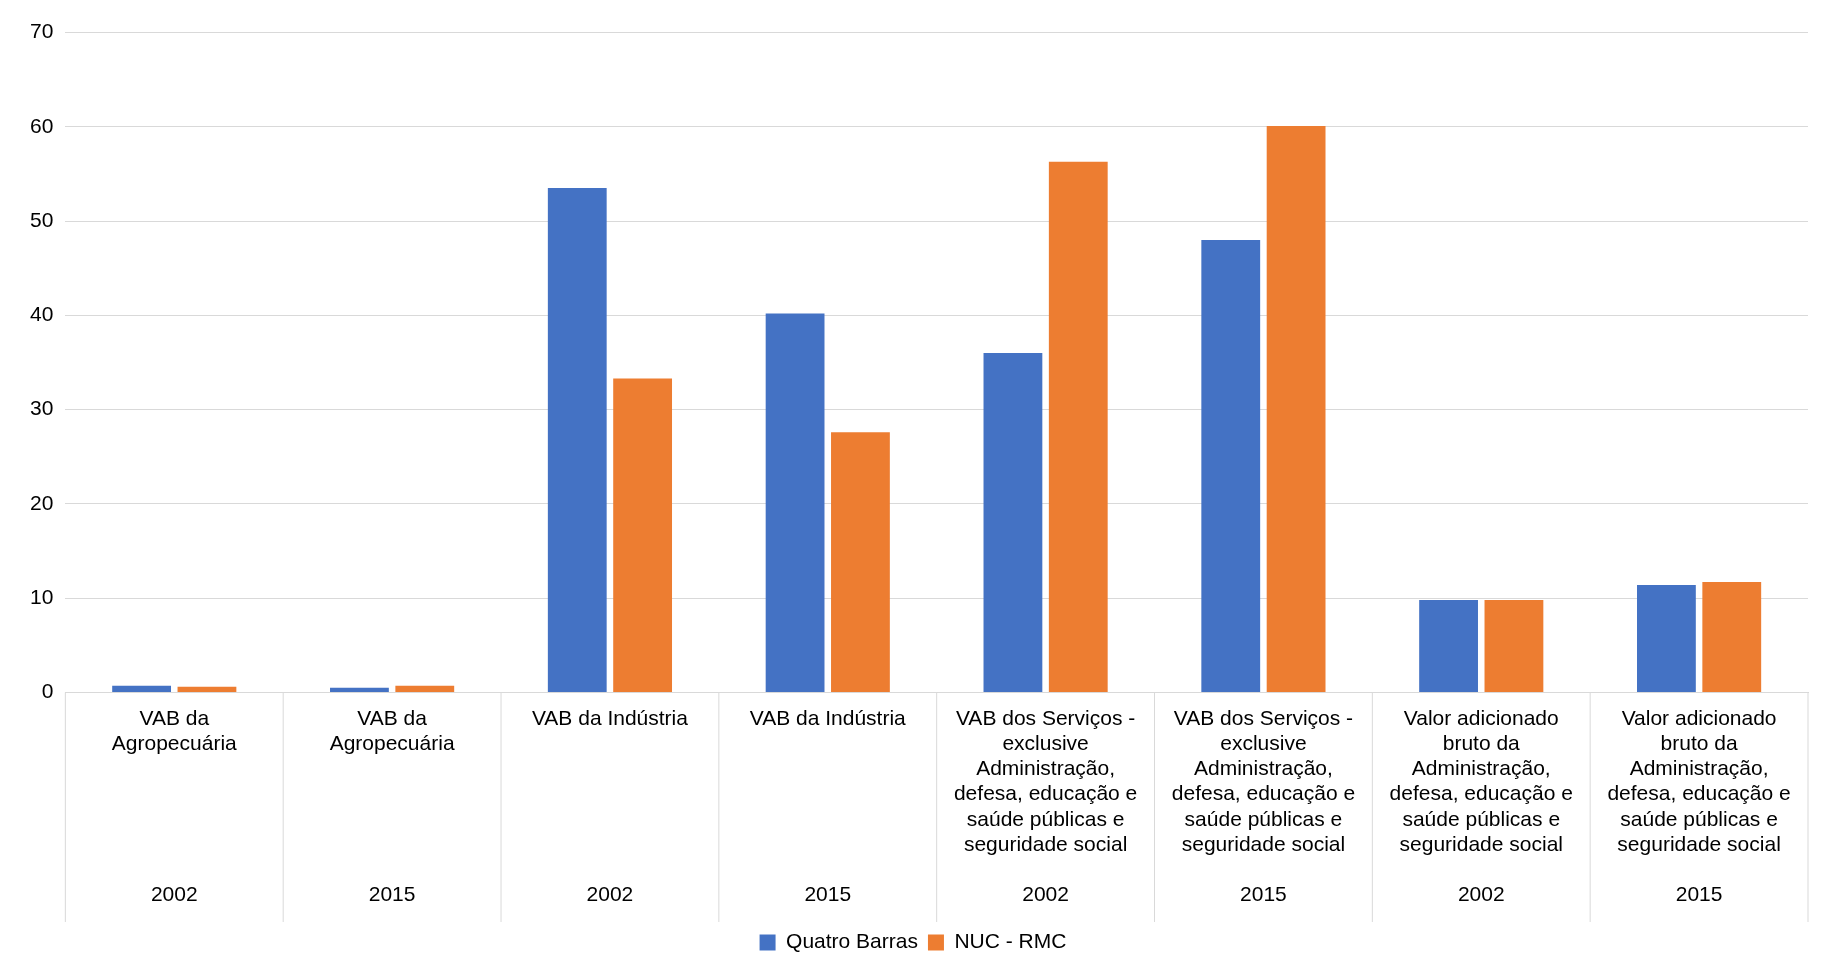  I want to click on y-tick-label: 20, so click(42, 502).